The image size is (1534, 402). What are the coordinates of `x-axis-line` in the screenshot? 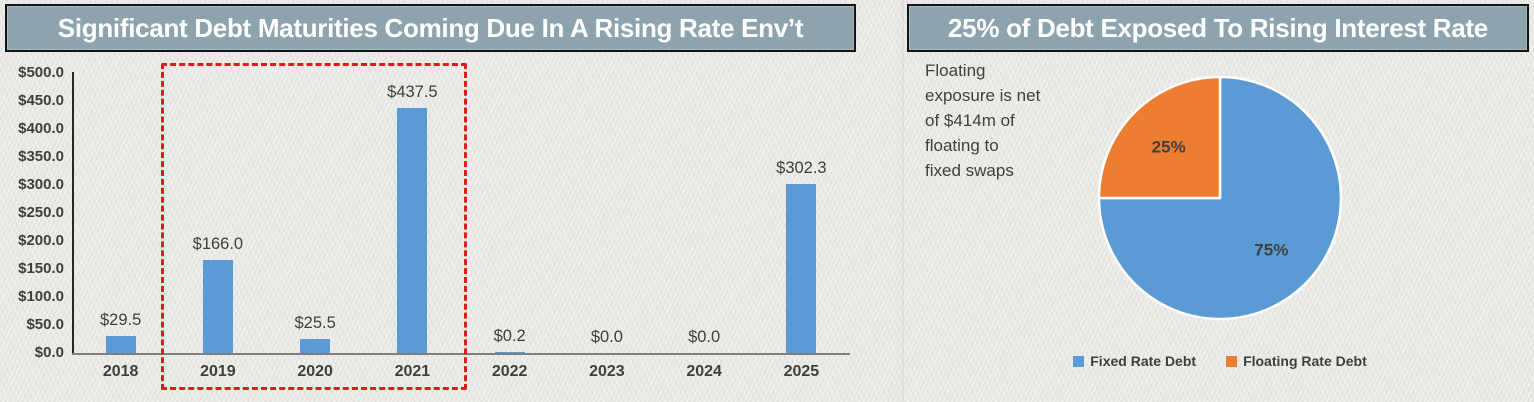 It's located at (461, 354).